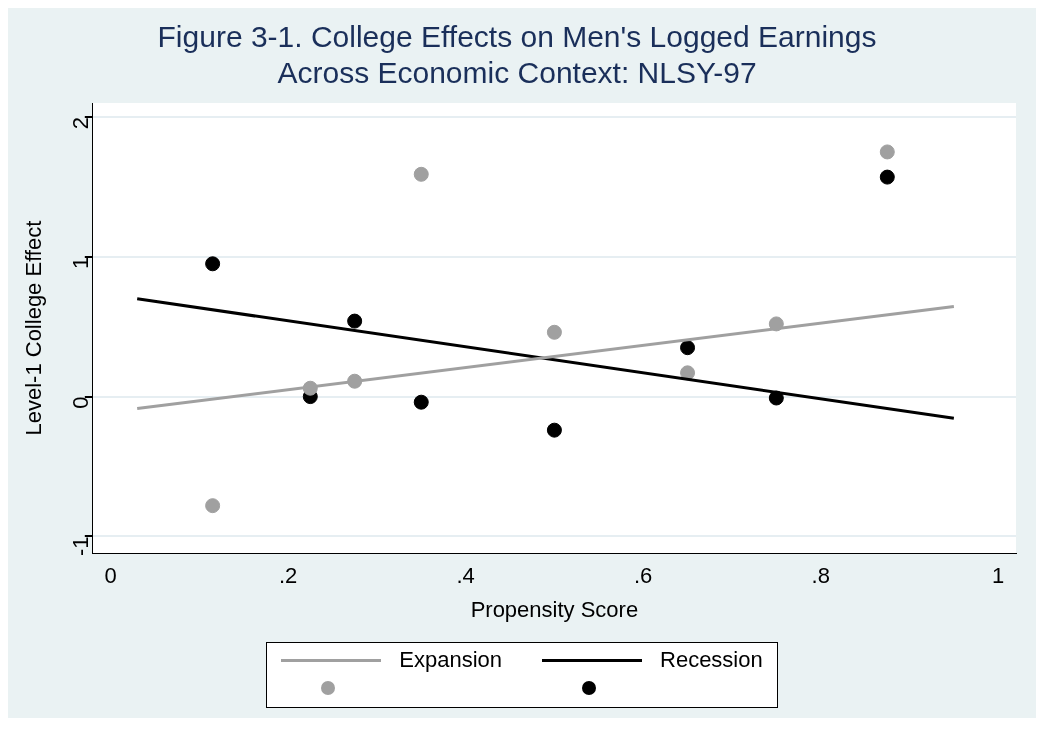  What do you see at coordinates (288, 576) in the screenshot?
I see `x-tick-label: .2` at bounding box center [288, 576].